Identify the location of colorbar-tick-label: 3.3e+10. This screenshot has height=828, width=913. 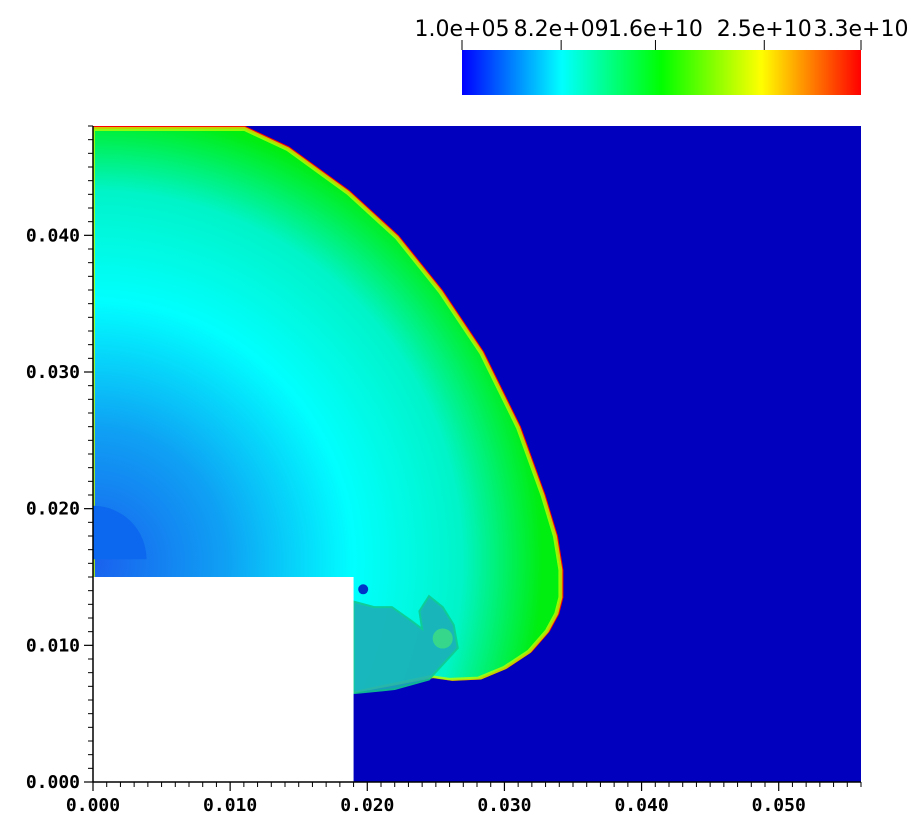
(861, 29).